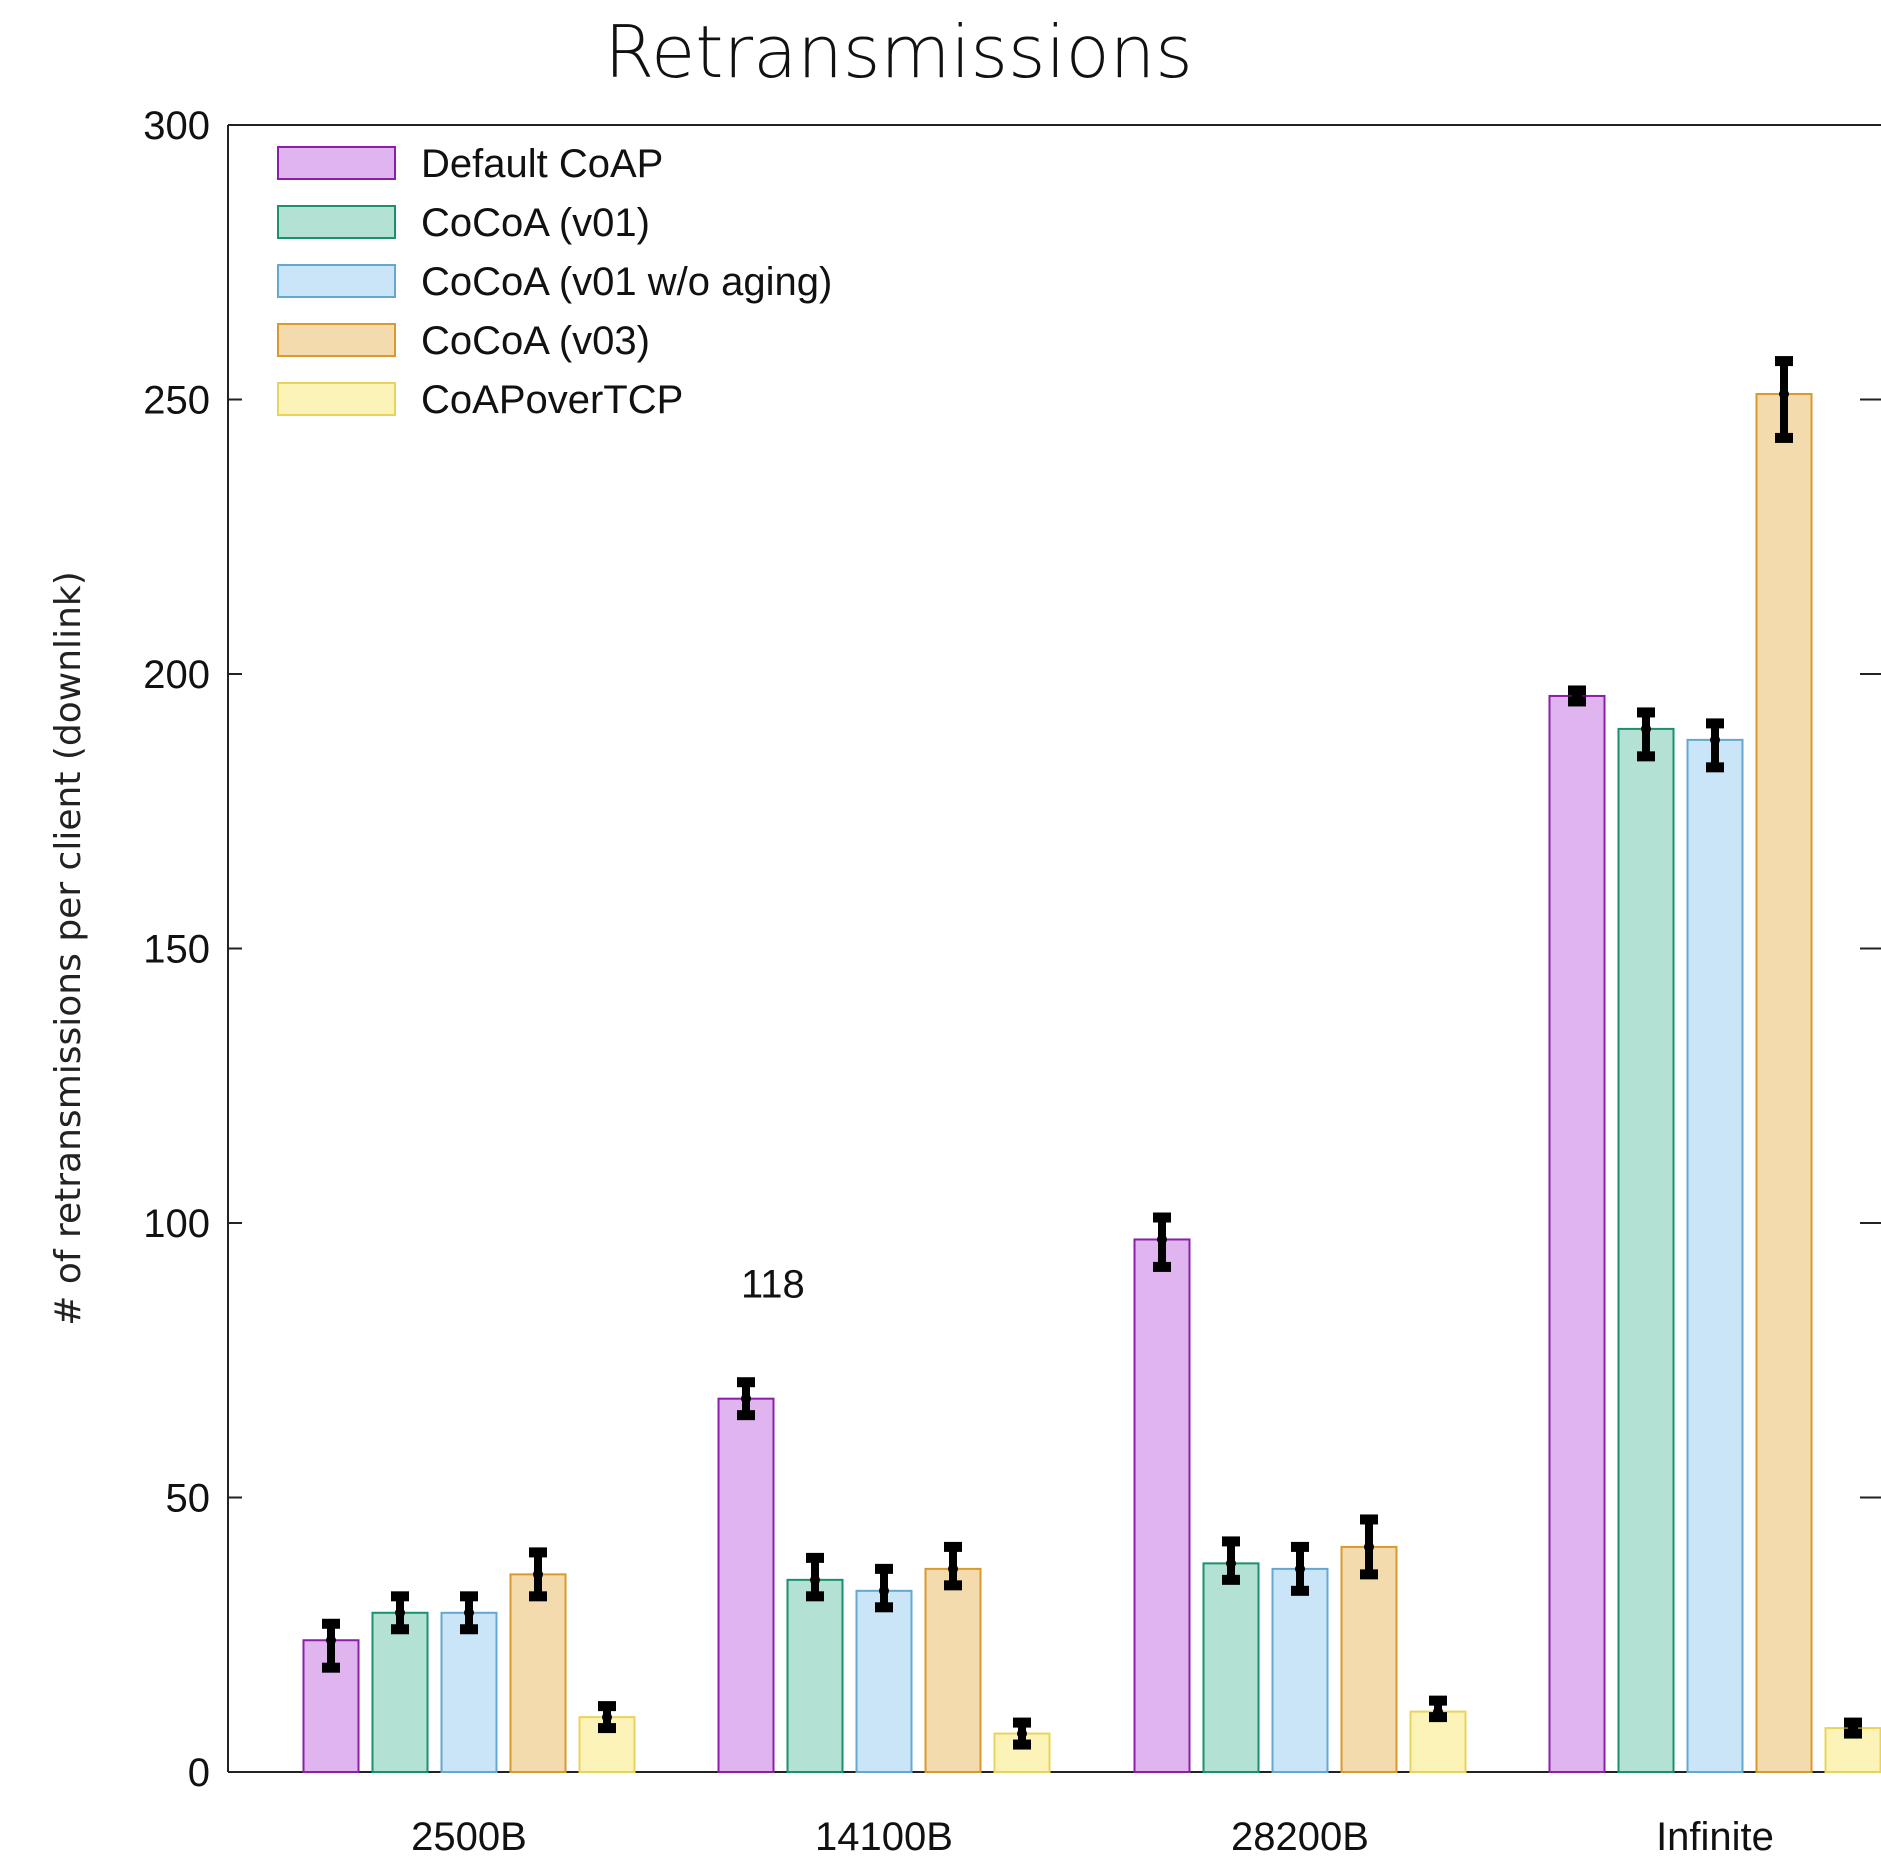 The image size is (1881, 1868). I want to click on y-tick-label: 150, so click(176, 950).